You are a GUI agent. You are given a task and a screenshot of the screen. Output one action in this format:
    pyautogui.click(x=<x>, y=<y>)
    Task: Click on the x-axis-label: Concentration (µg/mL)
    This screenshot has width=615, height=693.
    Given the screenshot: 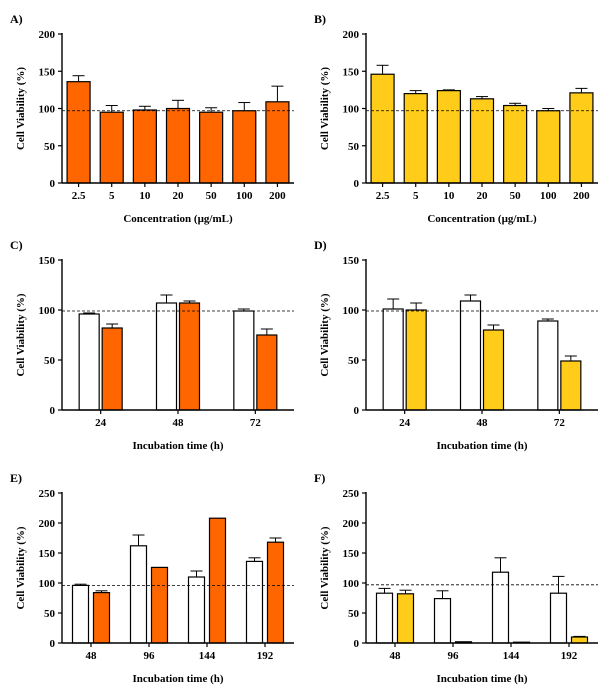 What is the action you would take?
    pyautogui.click(x=482, y=219)
    